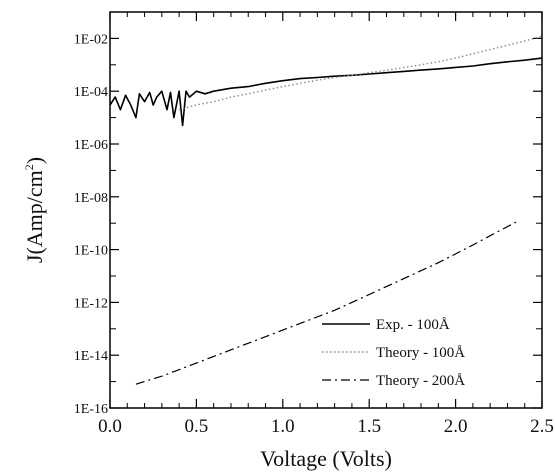 The image size is (555, 476). I want to click on y-axis-title-suffix: ), so click(34, 160).